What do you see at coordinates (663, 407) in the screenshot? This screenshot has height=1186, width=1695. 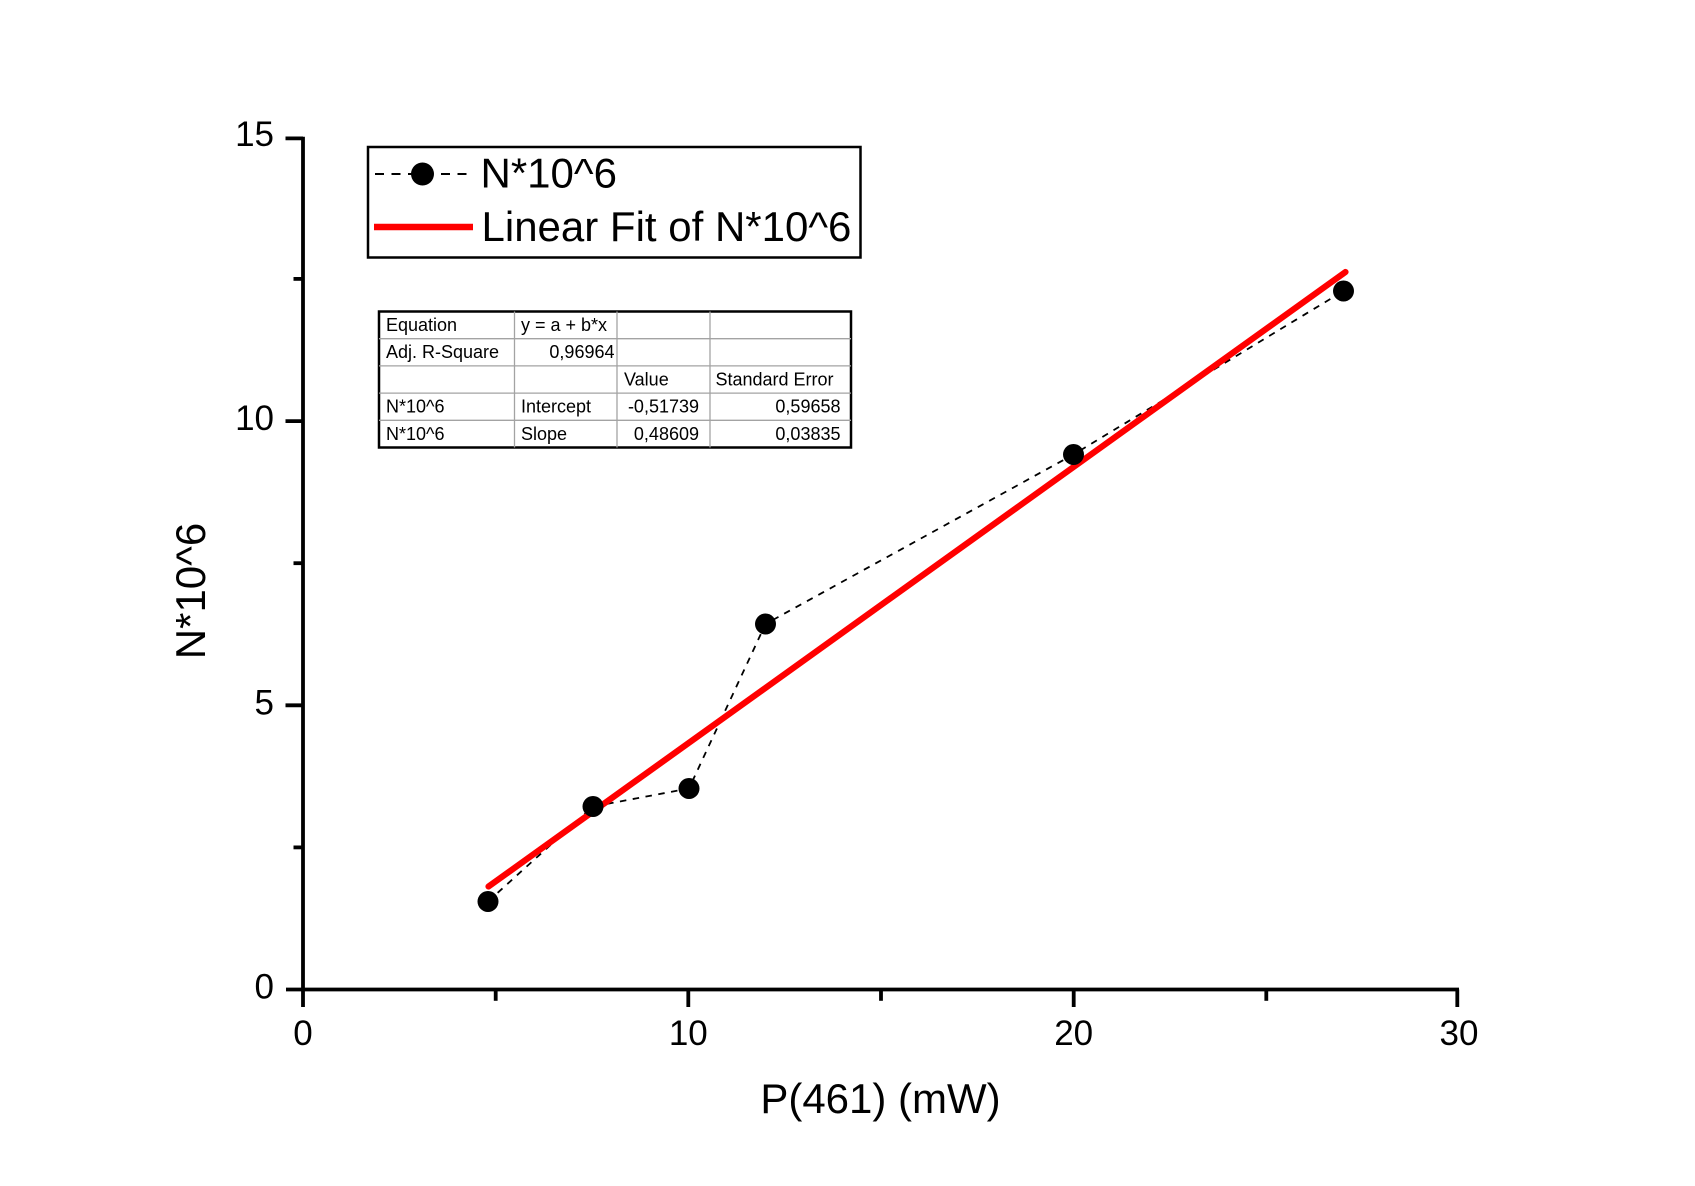 I see `svg-text: -0,51739` at bounding box center [663, 407].